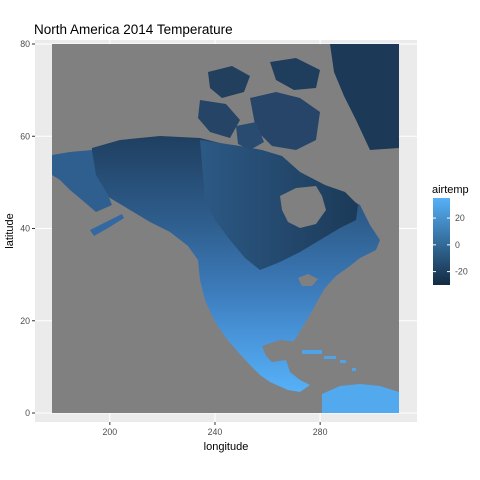  Describe the element at coordinates (308, 280) in the screenshot. I see `great-lakes` at that location.